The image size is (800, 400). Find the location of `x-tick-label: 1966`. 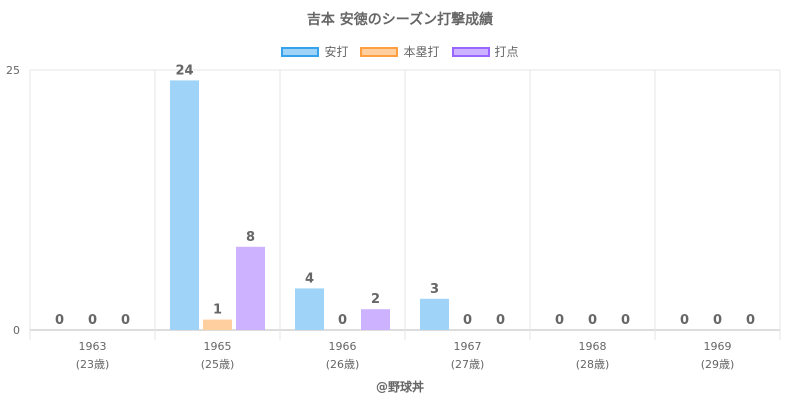

x-tick-label: 1966 is located at coordinates (343, 346).